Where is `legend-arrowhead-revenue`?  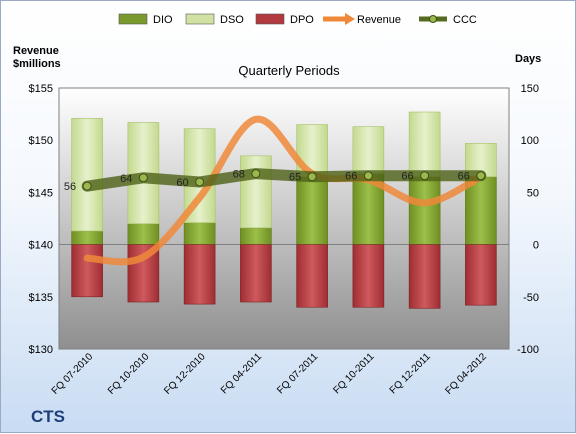
legend-arrowhead-revenue is located at coordinates (350, 19).